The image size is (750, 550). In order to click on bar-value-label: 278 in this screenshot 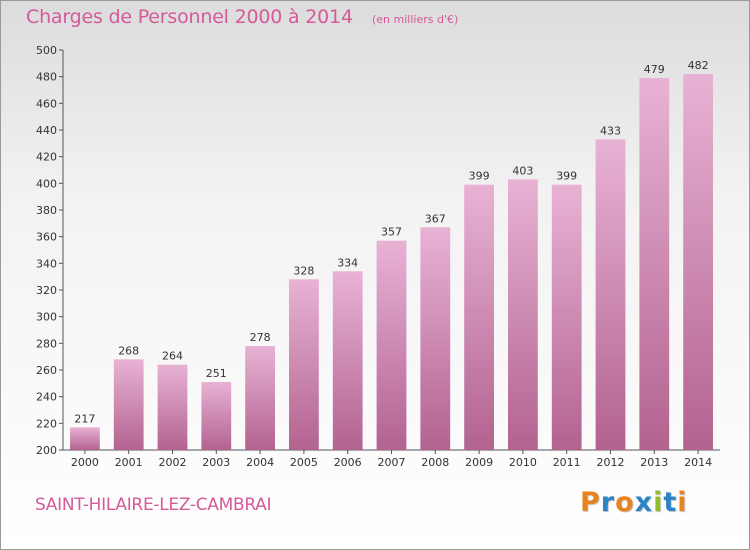, I will do `click(260, 337)`.